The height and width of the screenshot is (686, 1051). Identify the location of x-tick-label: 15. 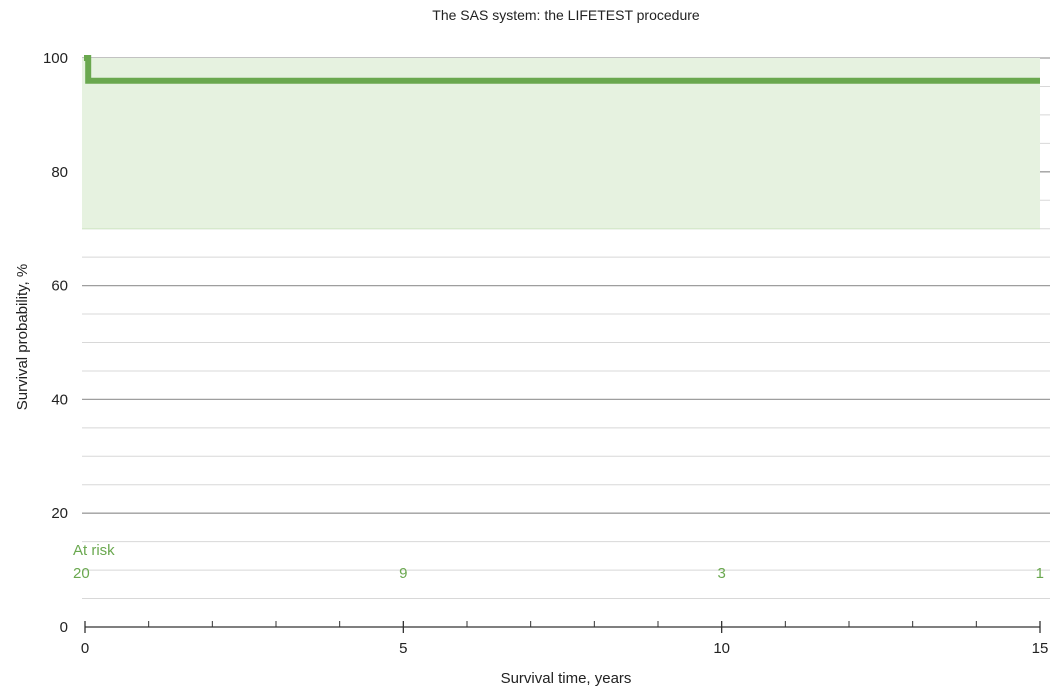
(1040, 648).